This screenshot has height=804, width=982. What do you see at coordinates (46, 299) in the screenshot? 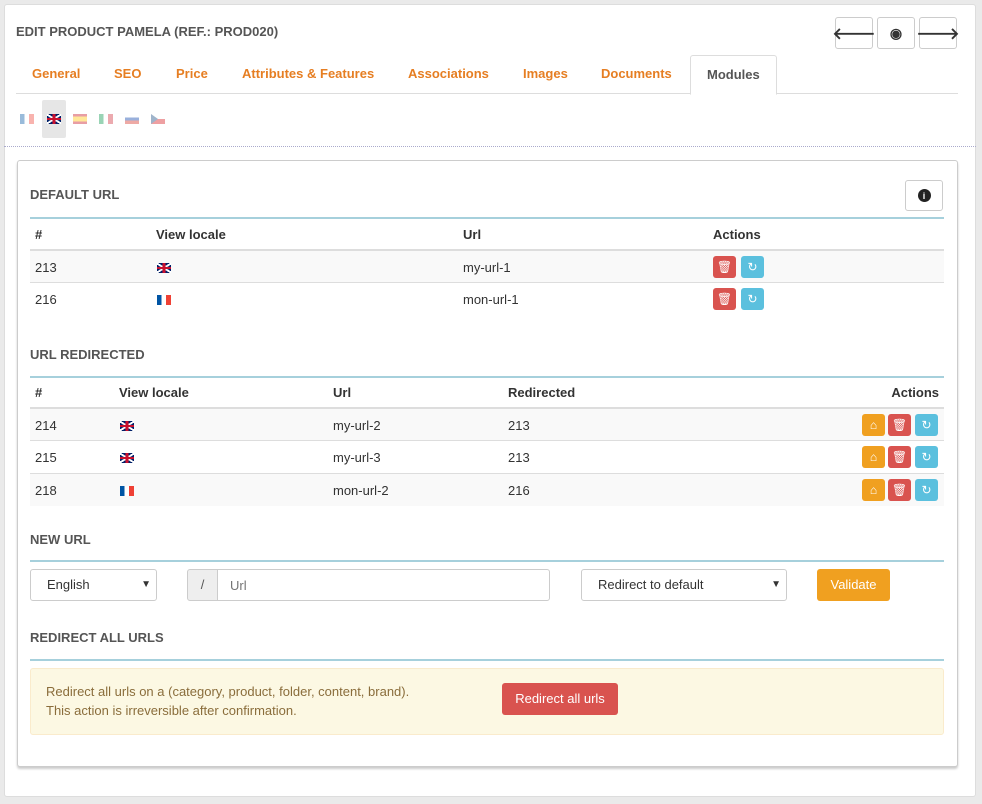
I see `row-id: 216` at bounding box center [46, 299].